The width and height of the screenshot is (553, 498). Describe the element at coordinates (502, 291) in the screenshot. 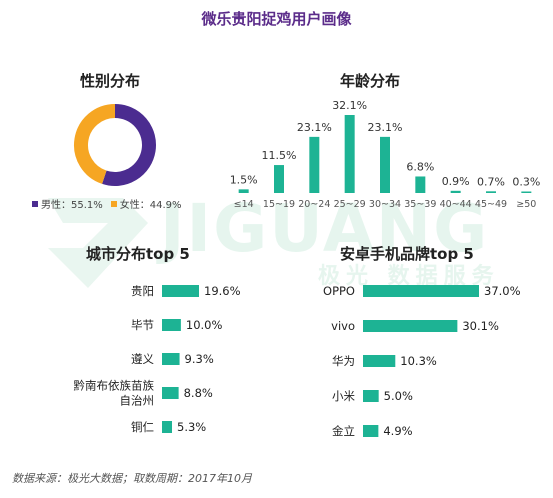

I see `brand-value-label: 37.0%` at that location.